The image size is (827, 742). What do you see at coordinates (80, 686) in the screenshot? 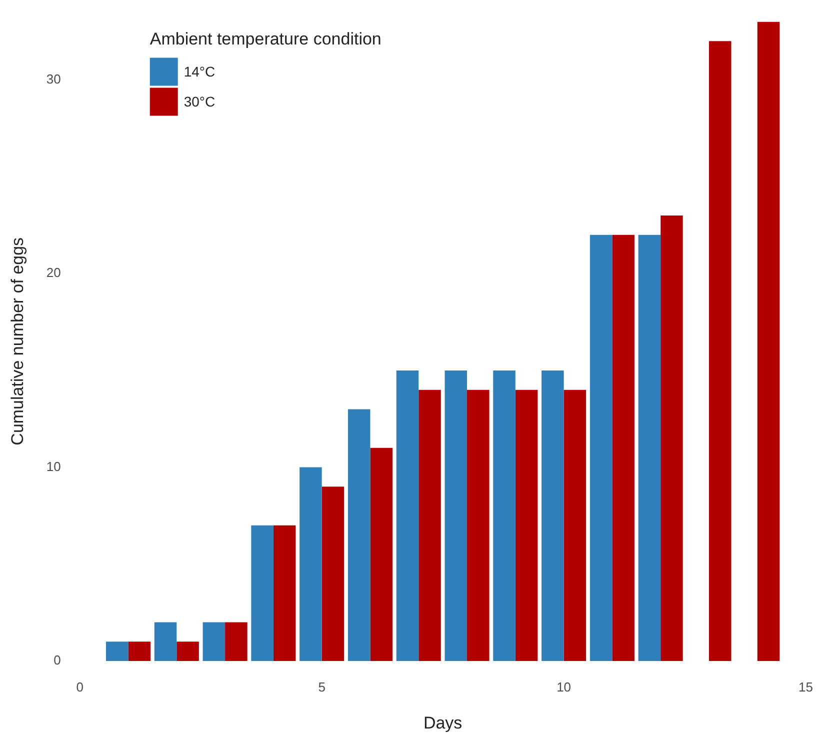
I see `x-tick-label: 0` at bounding box center [80, 686].